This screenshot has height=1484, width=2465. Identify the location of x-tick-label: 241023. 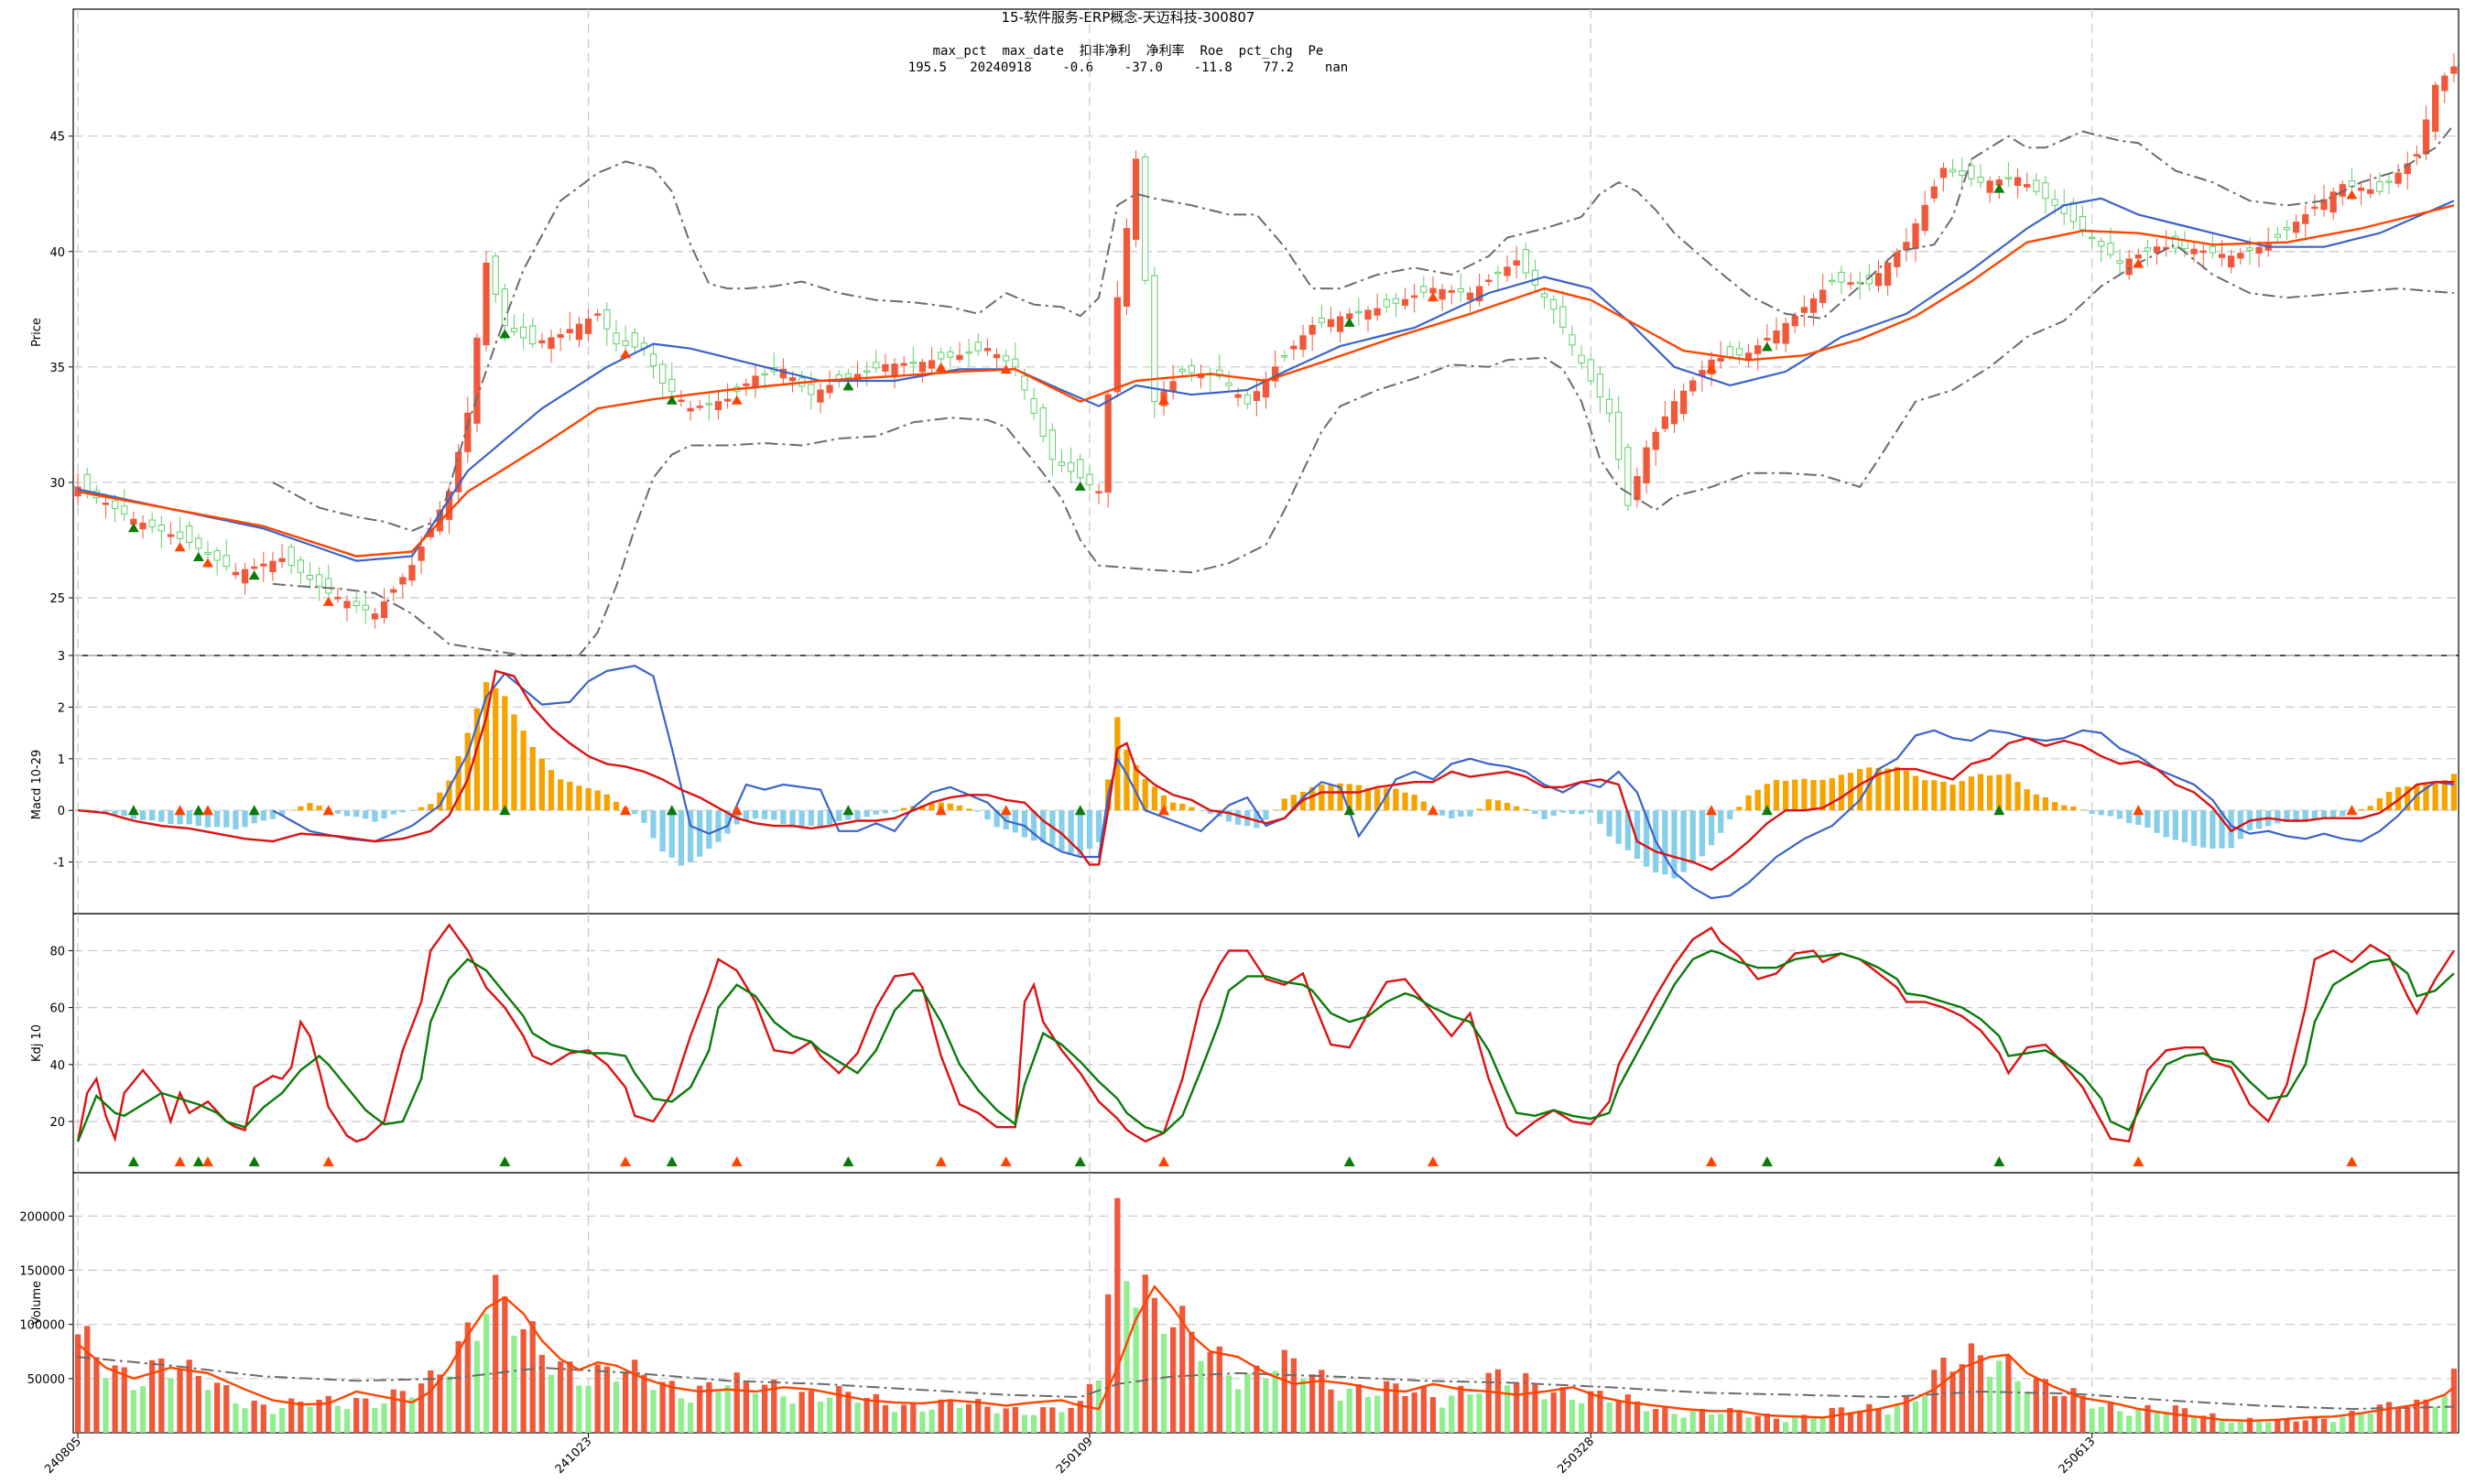
(574, 1456).